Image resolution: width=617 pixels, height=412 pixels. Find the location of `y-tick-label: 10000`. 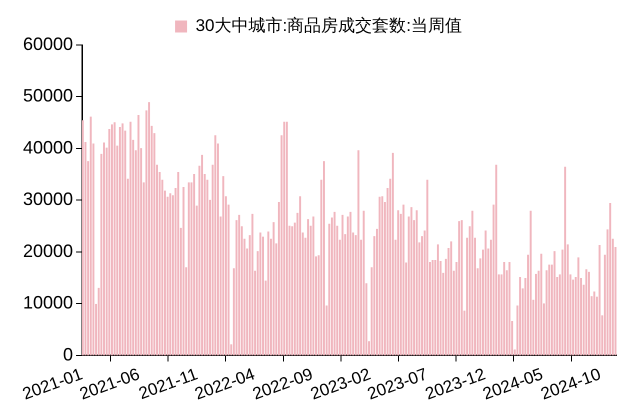

y-tick-label: 10000 is located at coordinates (48, 302).